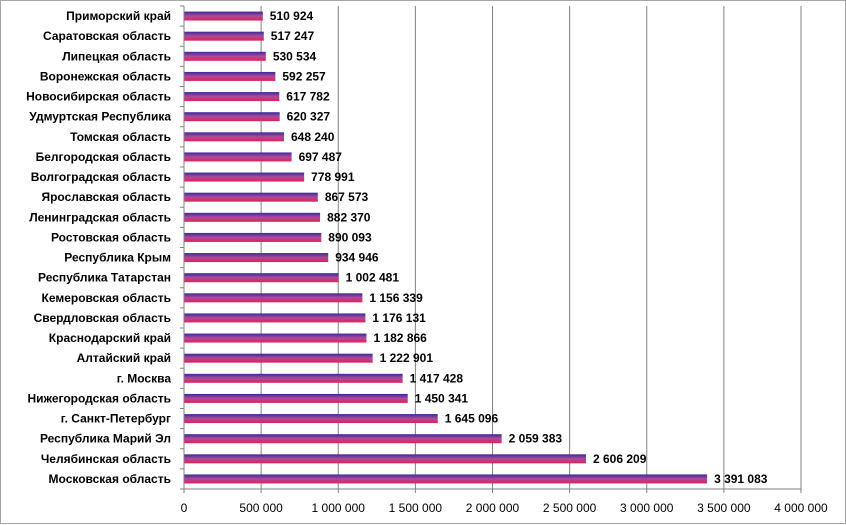 The width and height of the screenshot is (846, 525). I want to click on category-label: Республика Крым, so click(117, 258).